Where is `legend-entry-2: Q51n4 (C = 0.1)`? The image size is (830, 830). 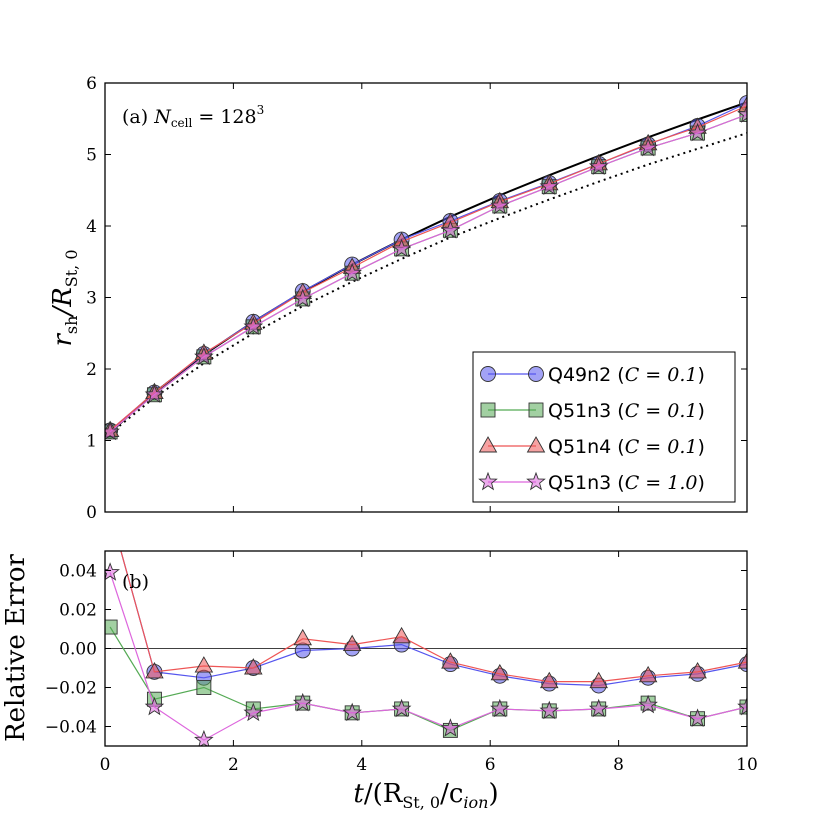
legend-entry-2: Q51n4 (C = 0.1) is located at coordinates (591, 447).